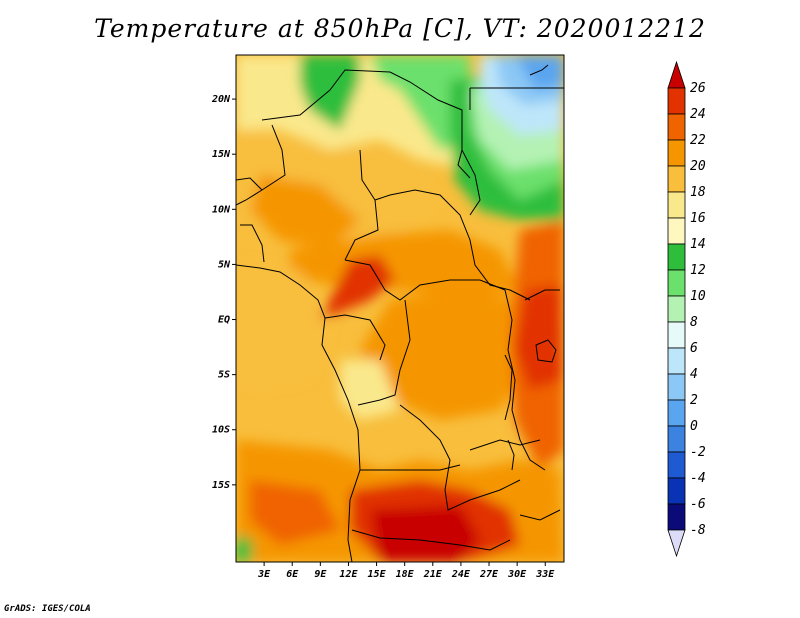 Image resolution: width=800 pixels, height=618 pixels. I want to click on lat-tick-label: 20N, so click(221, 99).